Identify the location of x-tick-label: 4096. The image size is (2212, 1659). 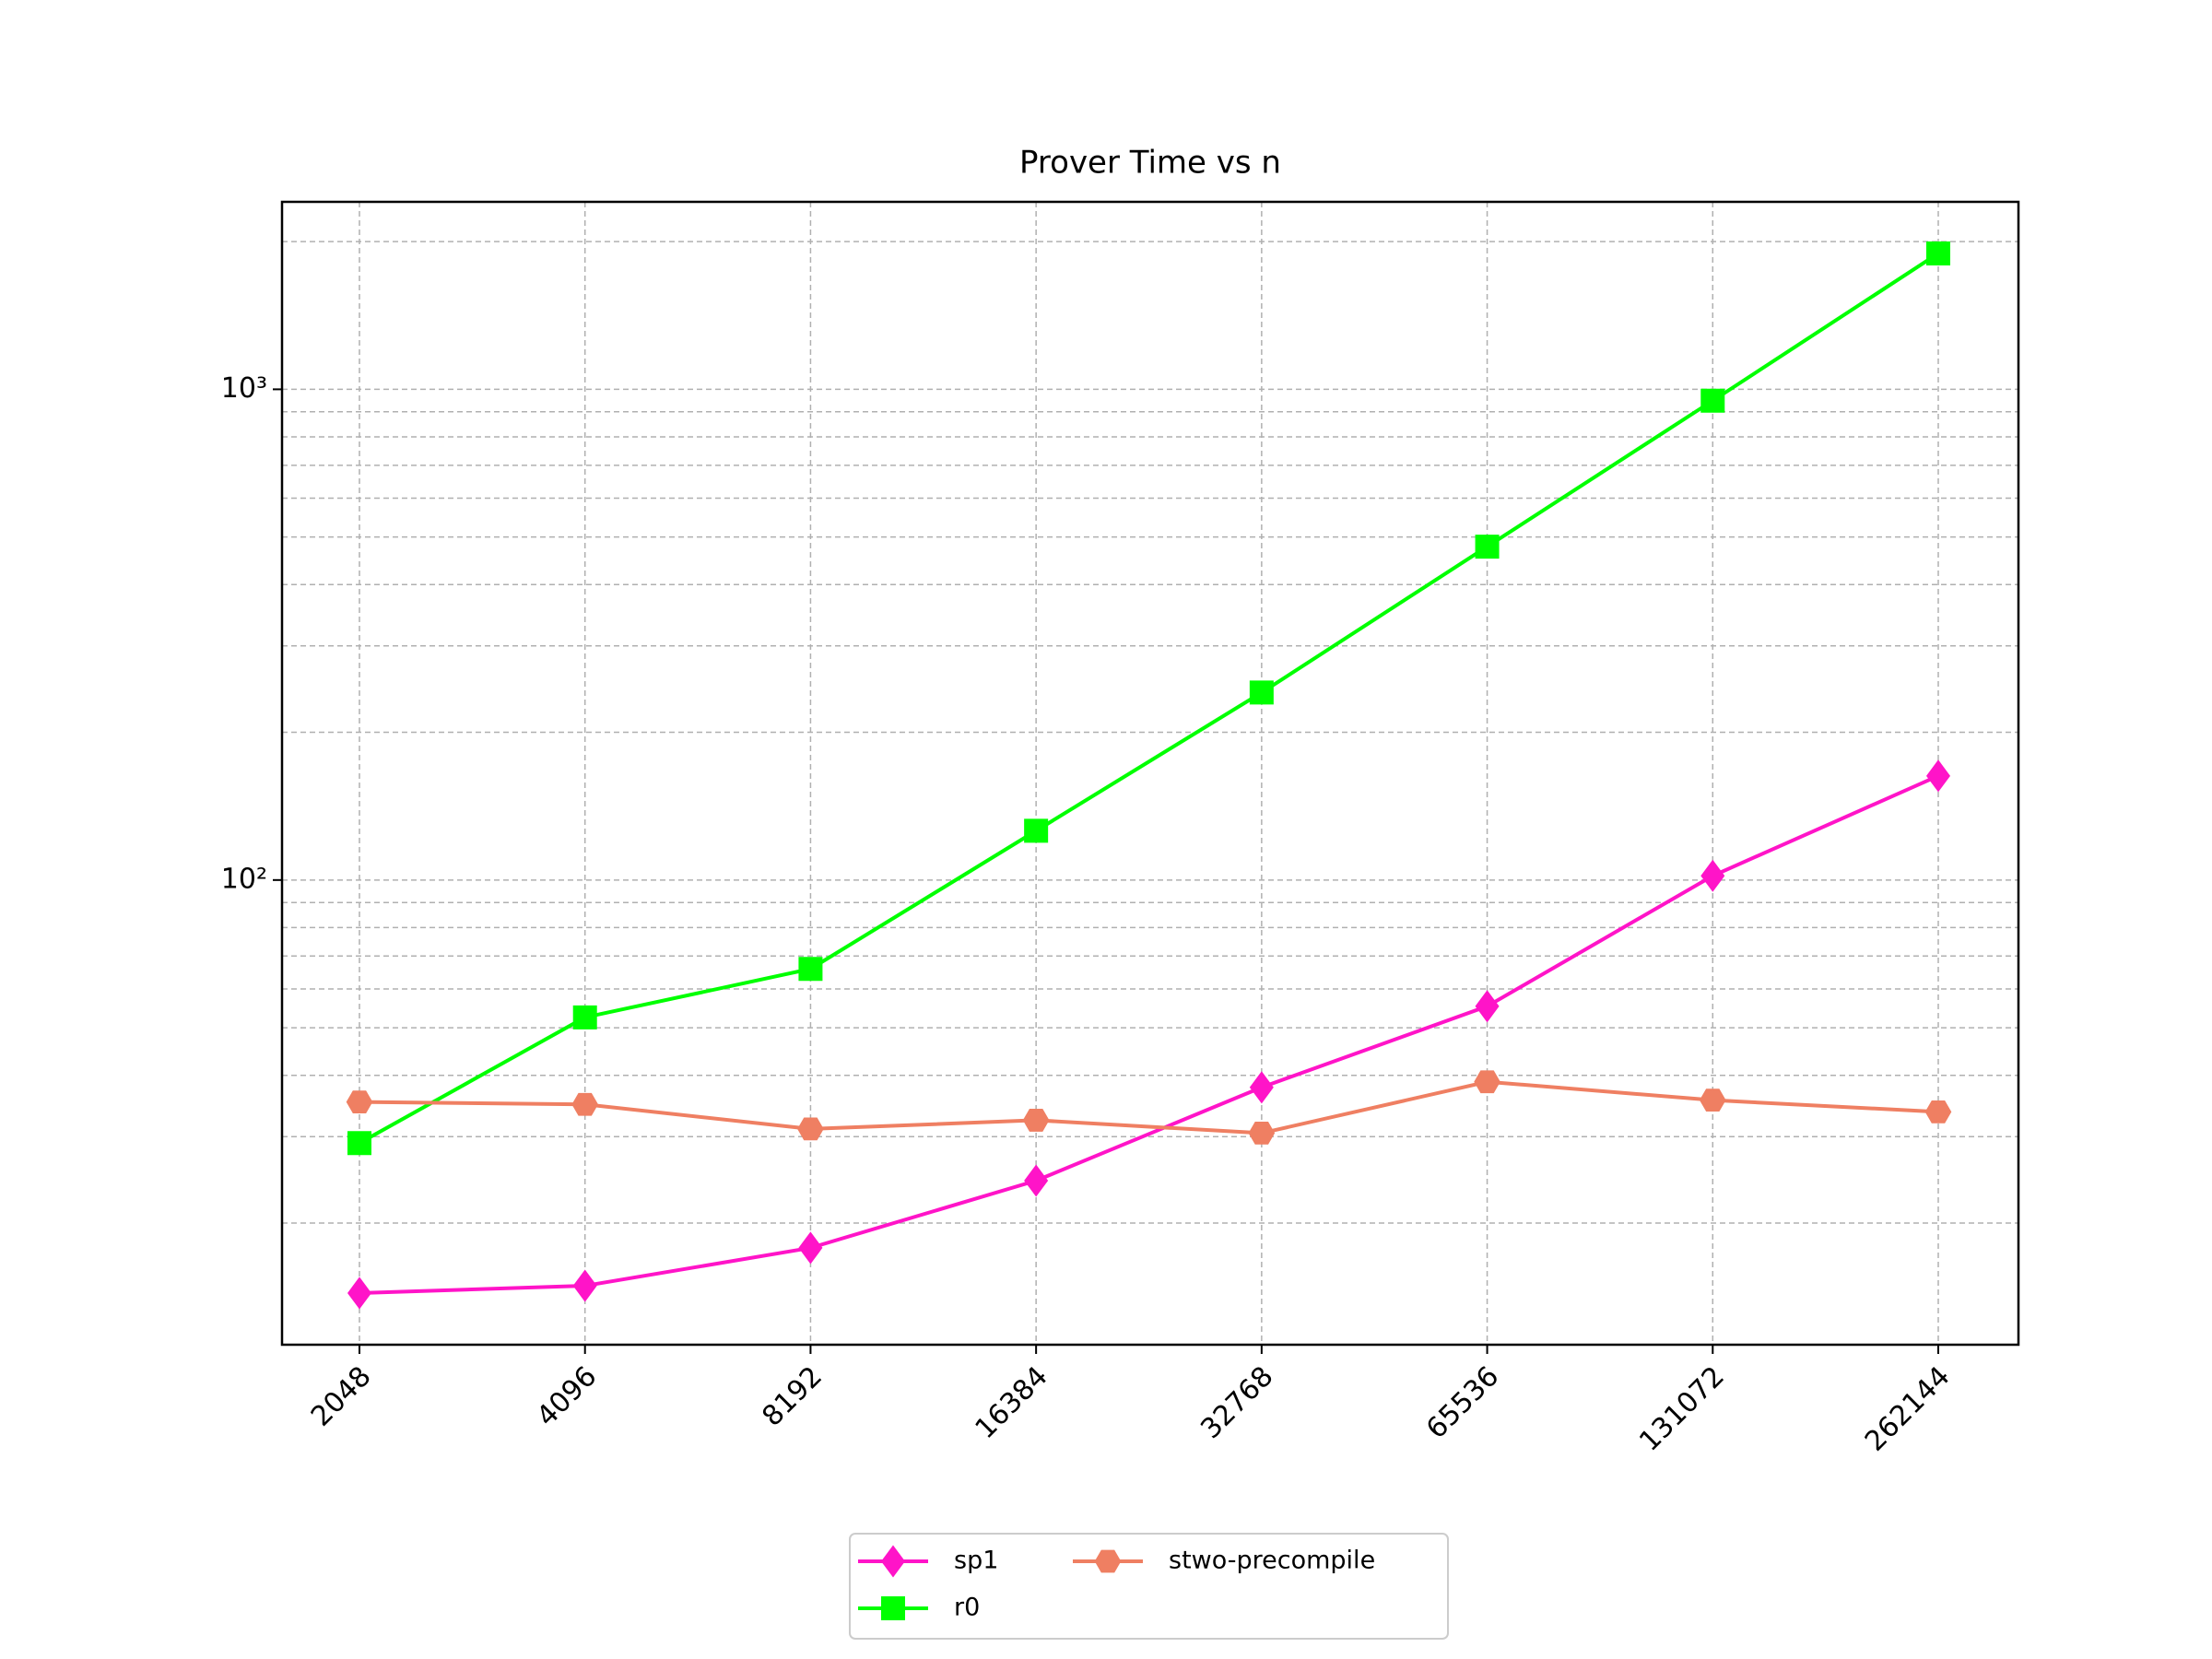
(567, 1396).